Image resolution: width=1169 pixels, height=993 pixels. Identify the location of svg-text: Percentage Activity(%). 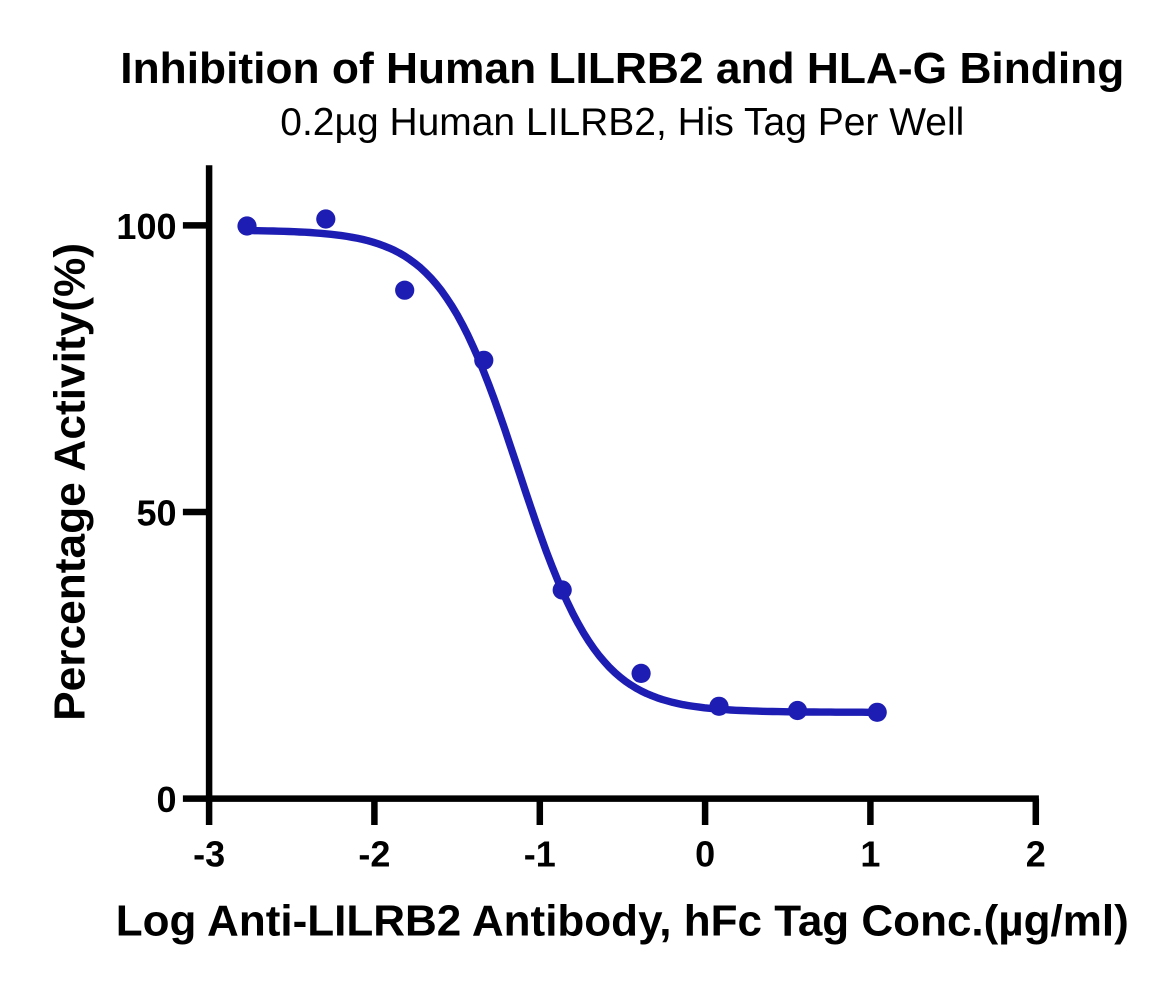
(69, 482).